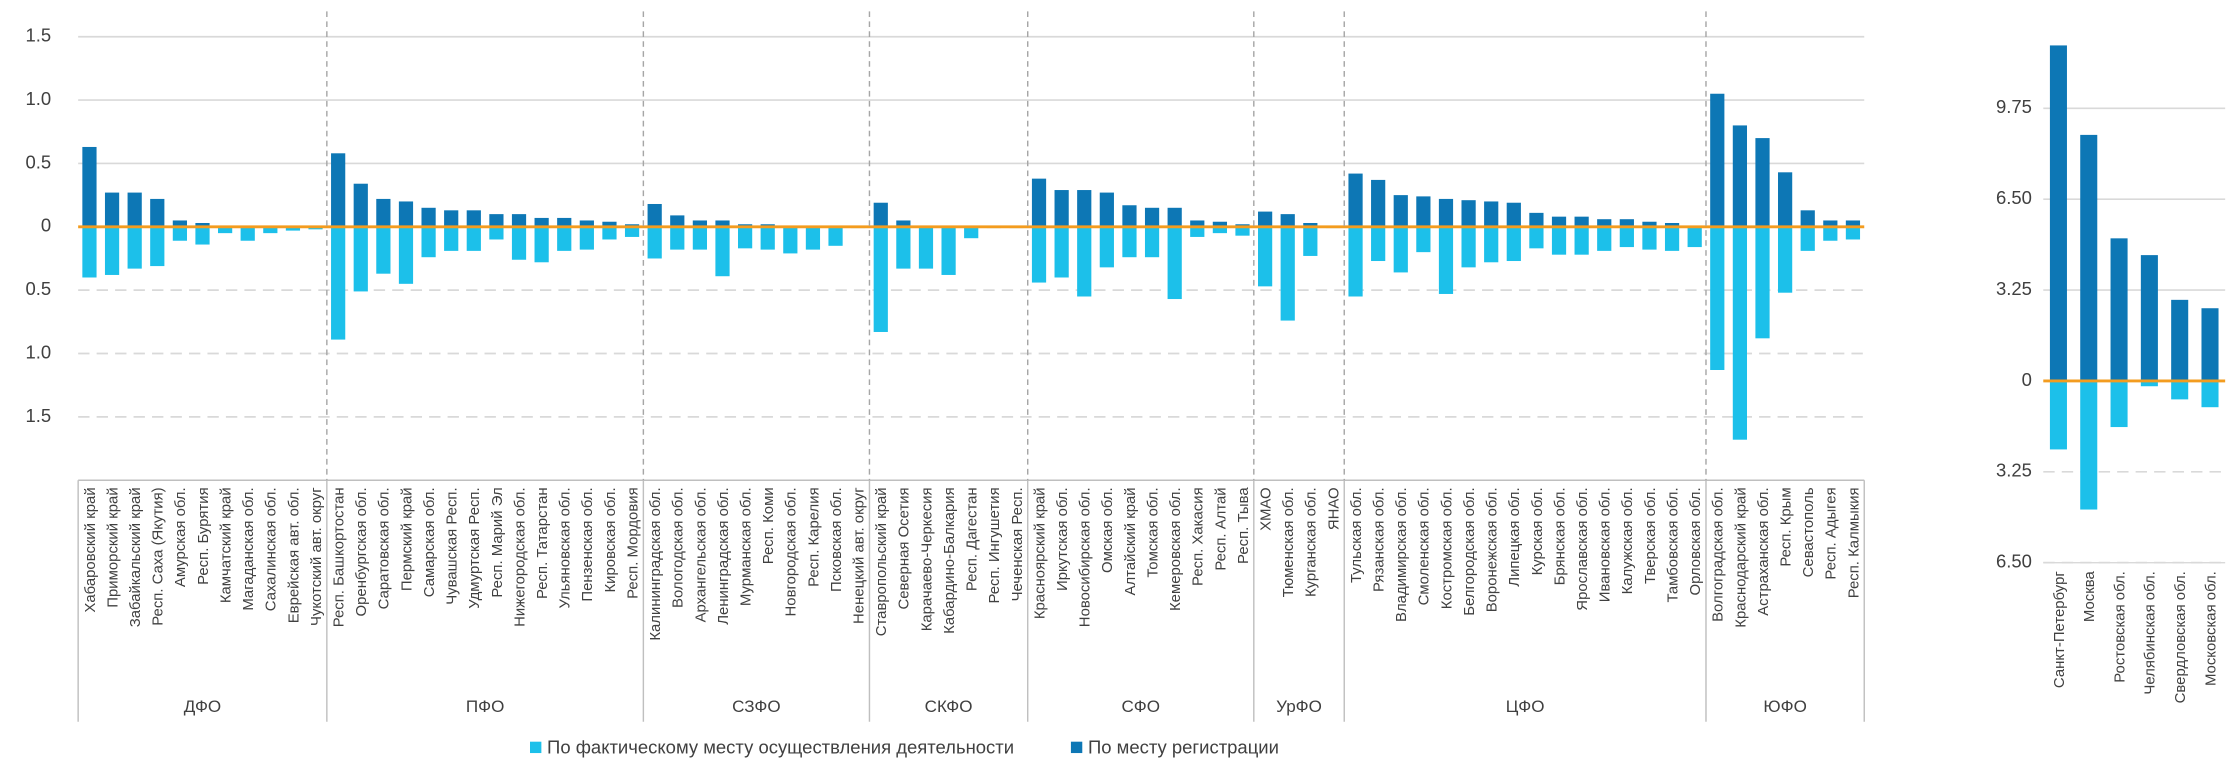 The width and height of the screenshot is (2228, 763). What do you see at coordinates (1719, 554) in the screenshot?
I see `x-tick-label: Волгоградская обл.` at bounding box center [1719, 554].